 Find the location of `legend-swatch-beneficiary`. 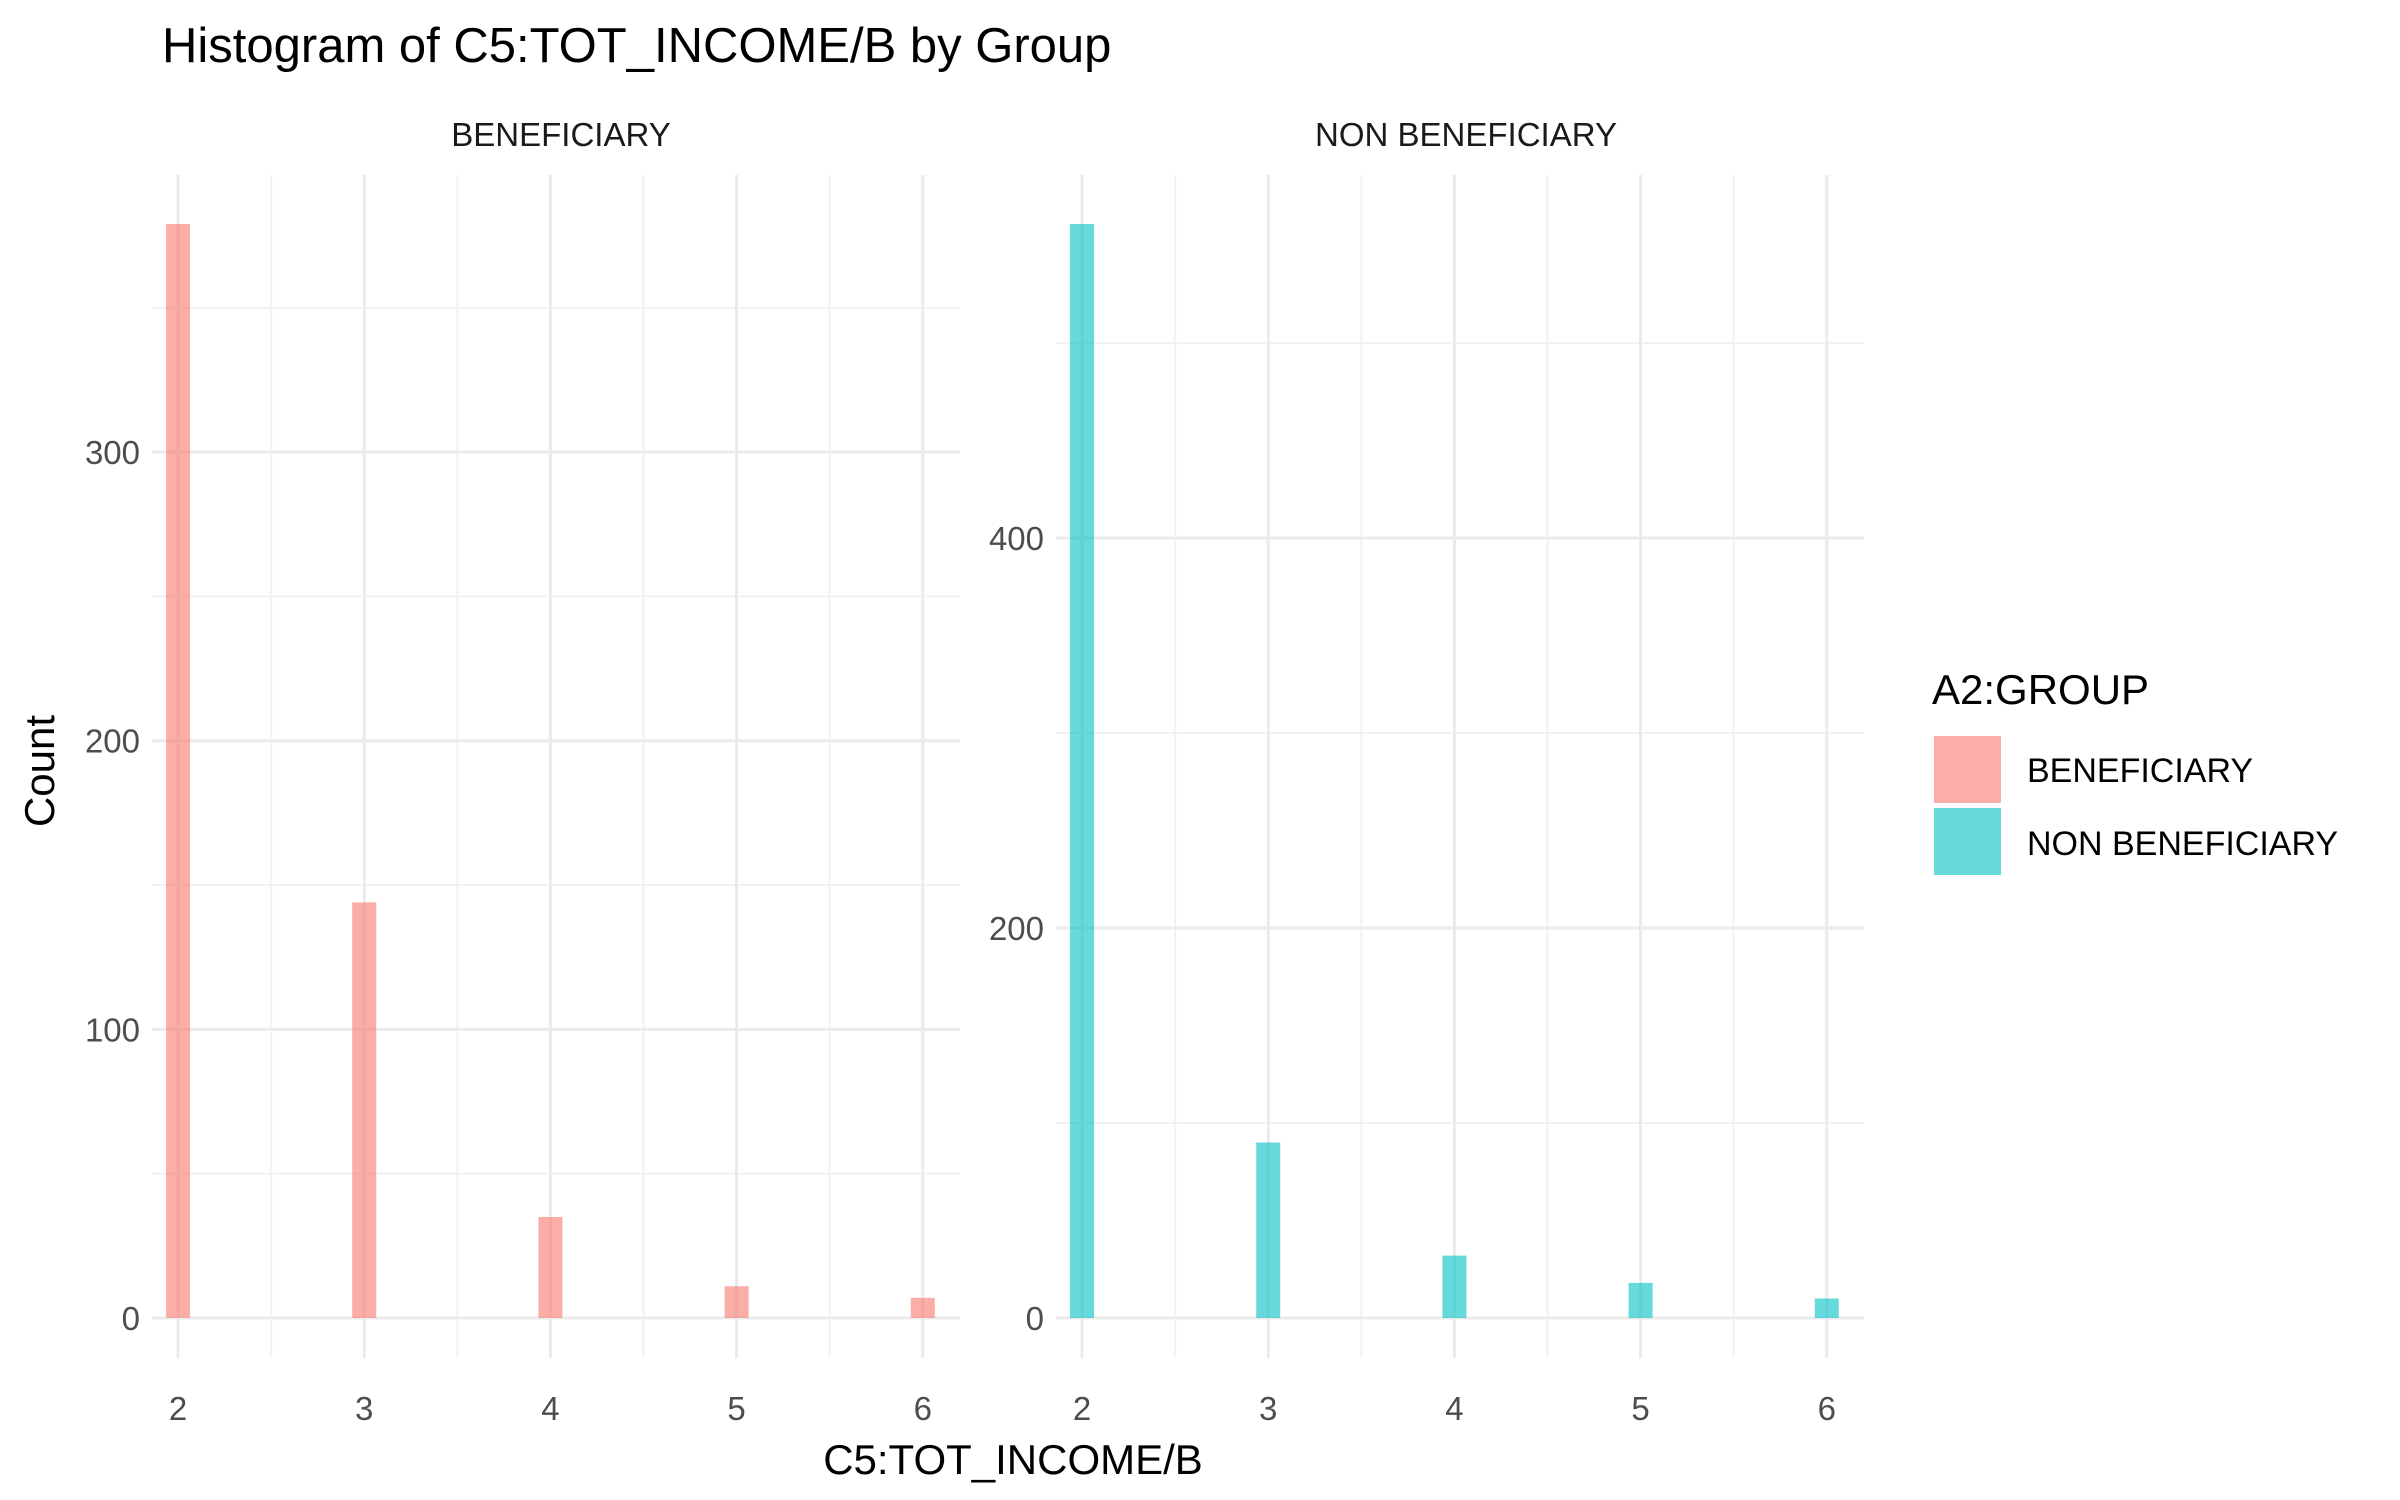

legend-swatch-beneficiary is located at coordinates (1967, 769).